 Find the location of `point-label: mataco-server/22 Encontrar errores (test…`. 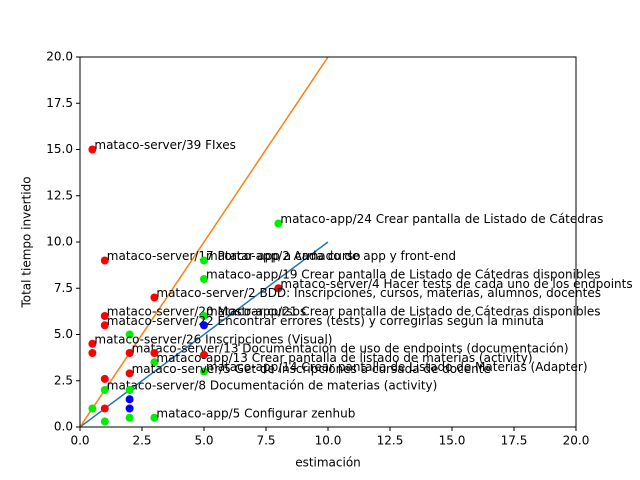

point-label: mataco-server/22 Encontrar errores (test… is located at coordinates (325, 321).